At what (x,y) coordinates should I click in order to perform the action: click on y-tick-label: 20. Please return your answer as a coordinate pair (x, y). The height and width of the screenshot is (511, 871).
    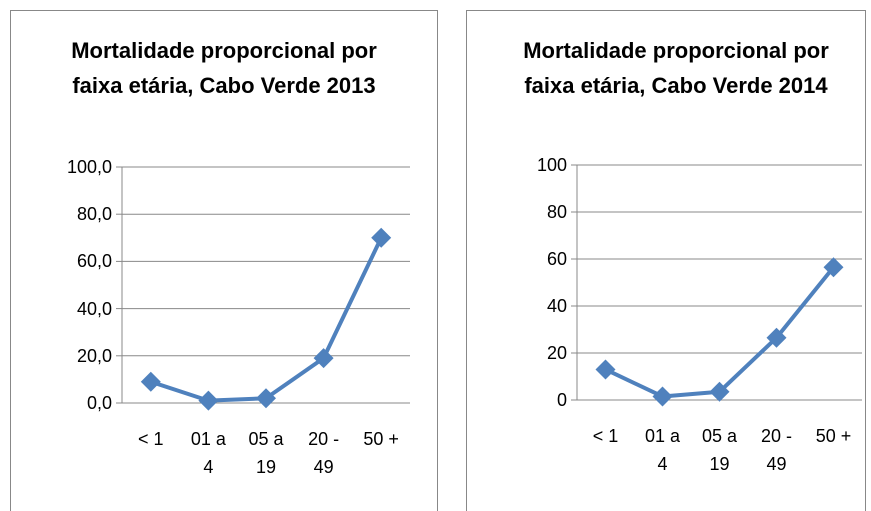
    Looking at the image, I should click on (556, 353).